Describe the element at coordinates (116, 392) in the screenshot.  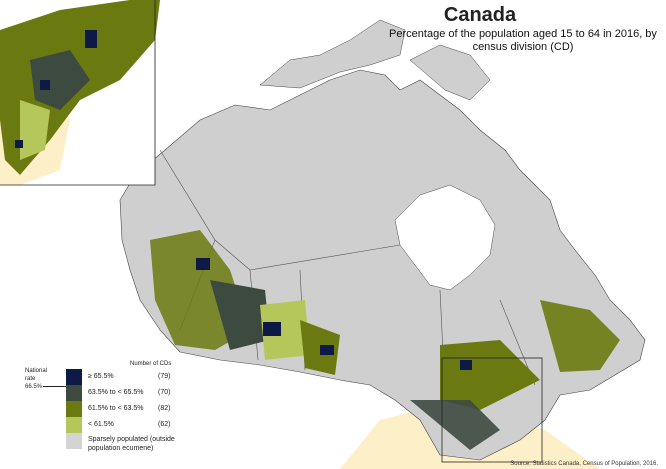
I see `legend-label-2: 63.5% to < 65.5%` at that location.